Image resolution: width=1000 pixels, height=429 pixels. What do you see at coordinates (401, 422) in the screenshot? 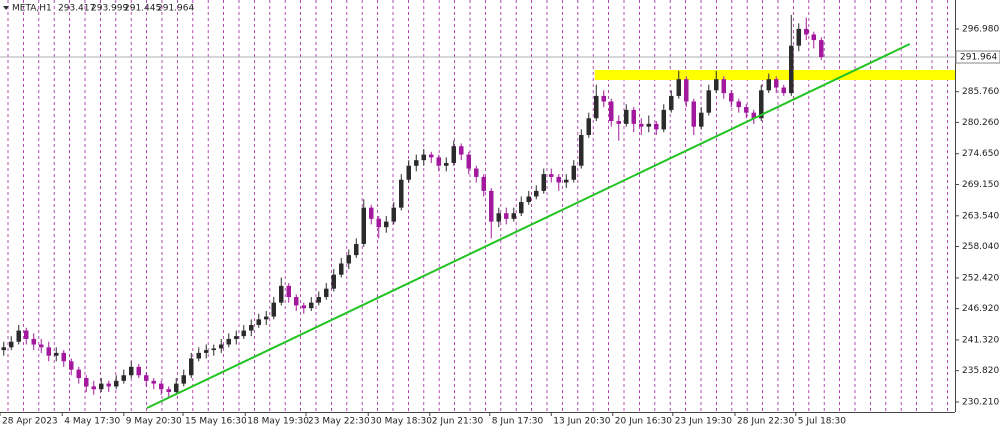
I see `x-tick-label: 30 May 18:30` at bounding box center [401, 422].